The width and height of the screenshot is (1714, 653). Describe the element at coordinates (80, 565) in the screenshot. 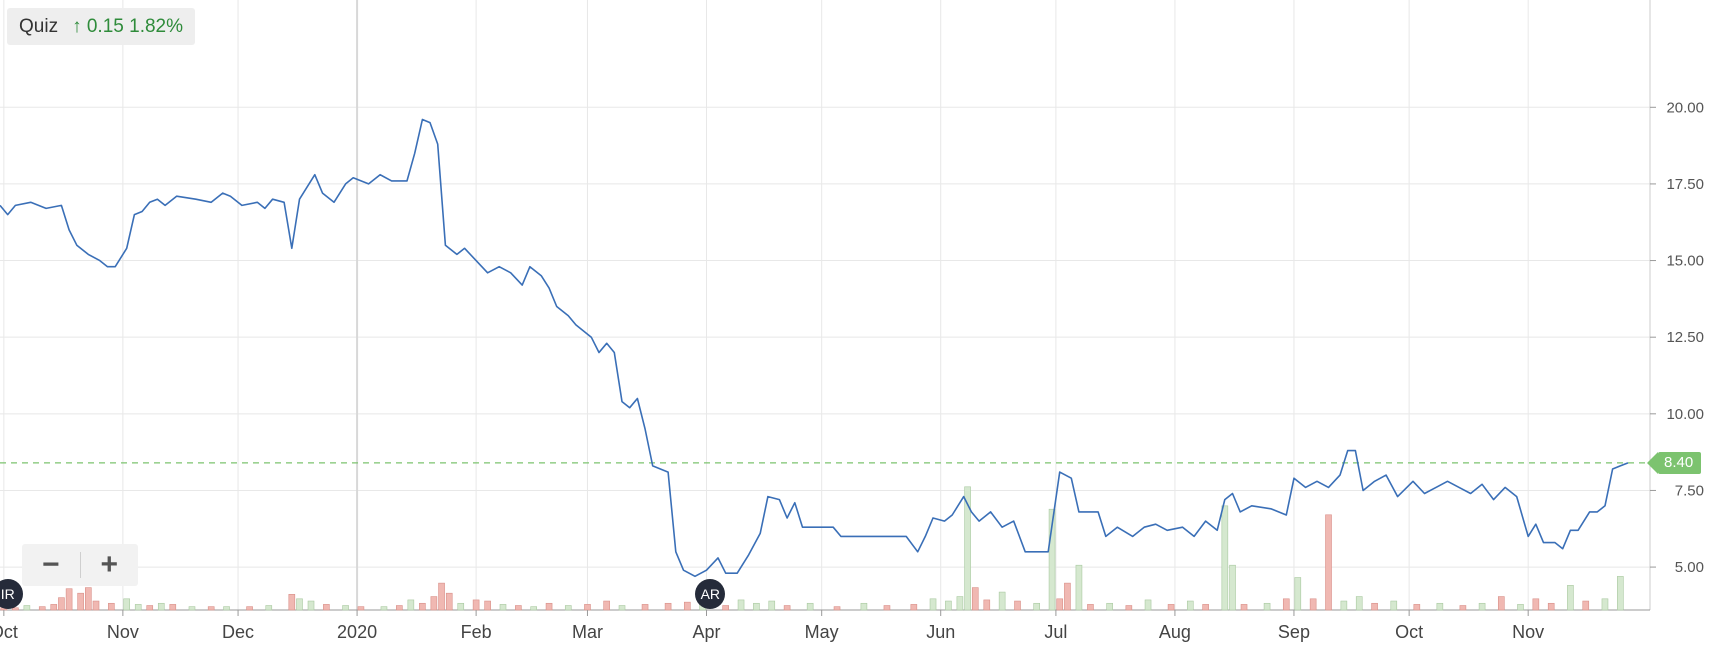

I see `zoom-divider` at that location.